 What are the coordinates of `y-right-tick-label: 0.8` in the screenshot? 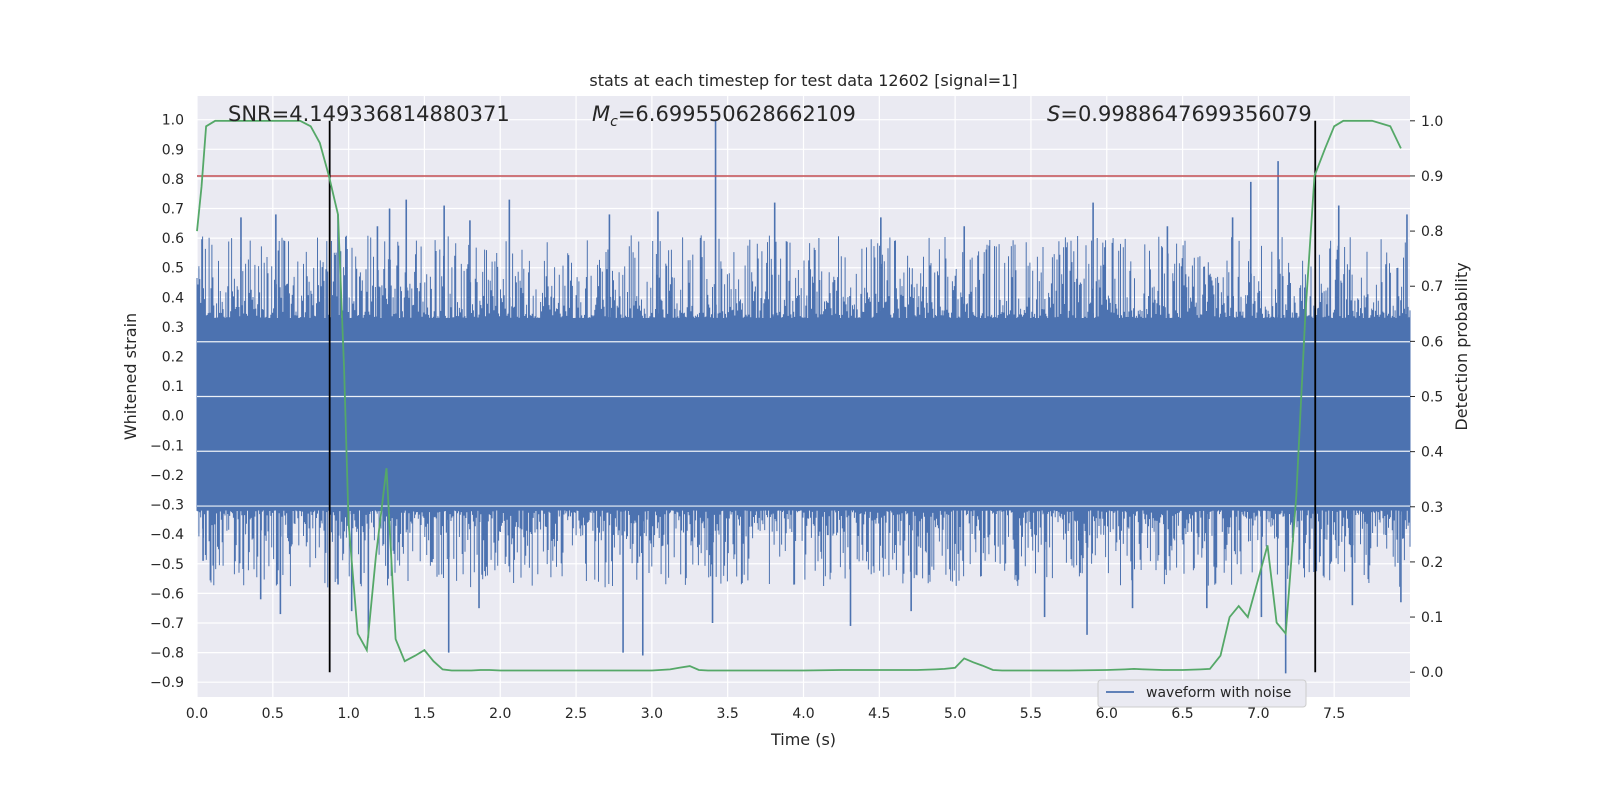 It's located at (1432, 232).